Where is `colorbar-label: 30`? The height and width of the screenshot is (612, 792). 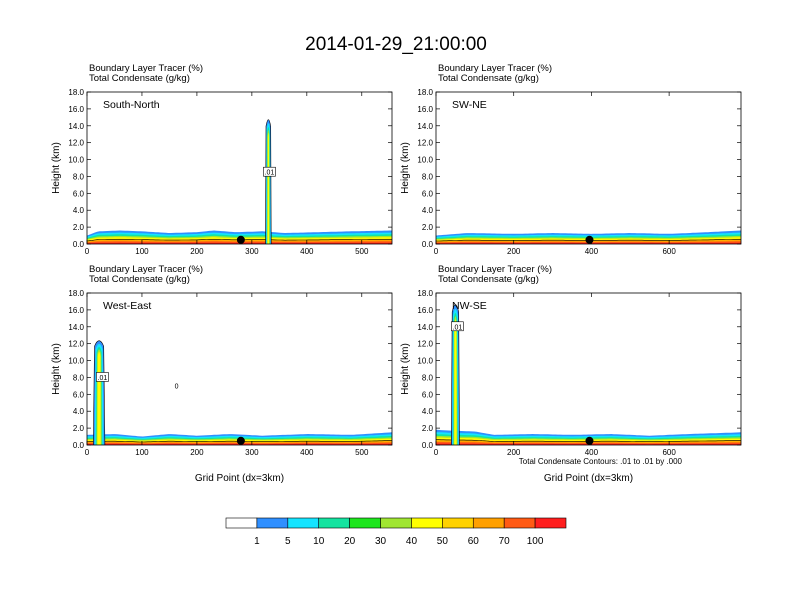 colorbar-label: 30 is located at coordinates (381, 541).